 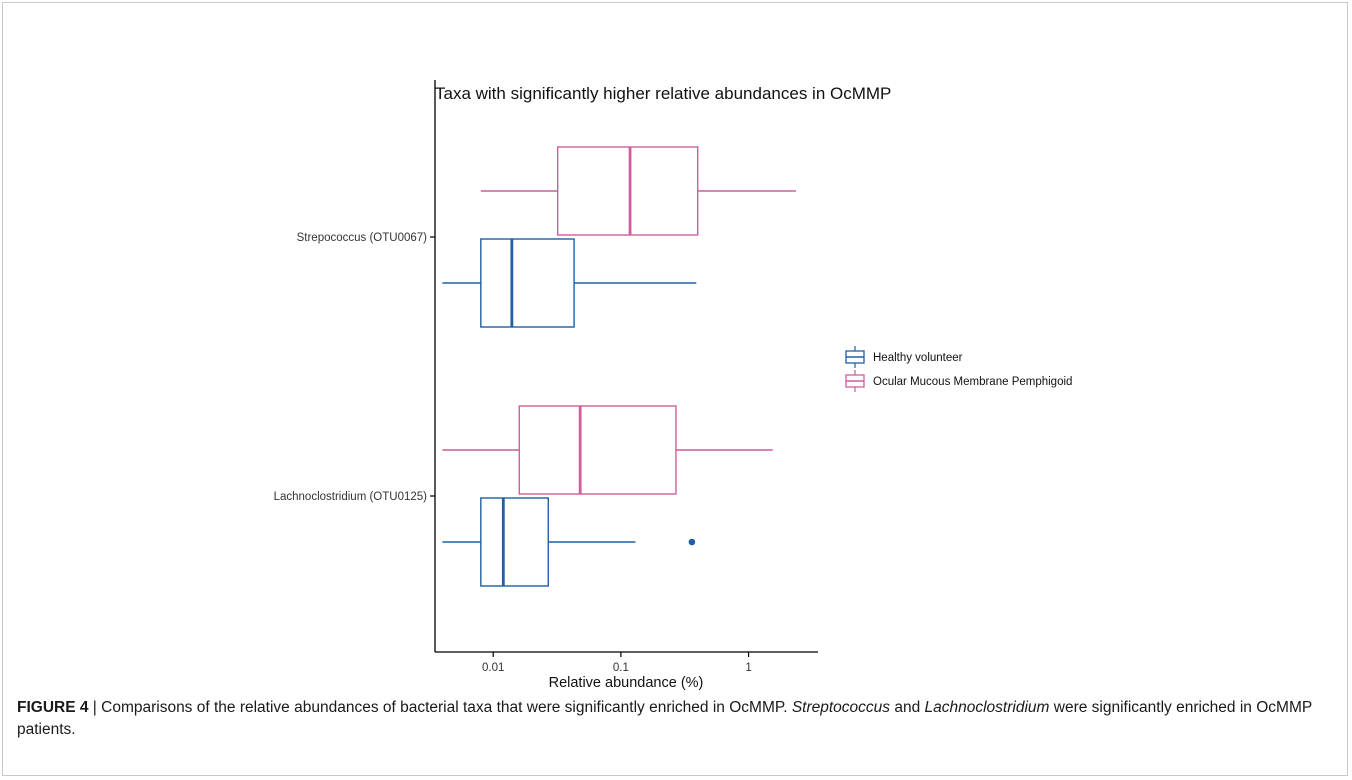 What do you see at coordinates (748, 668) in the screenshot?
I see `x-tick-label: 1` at bounding box center [748, 668].